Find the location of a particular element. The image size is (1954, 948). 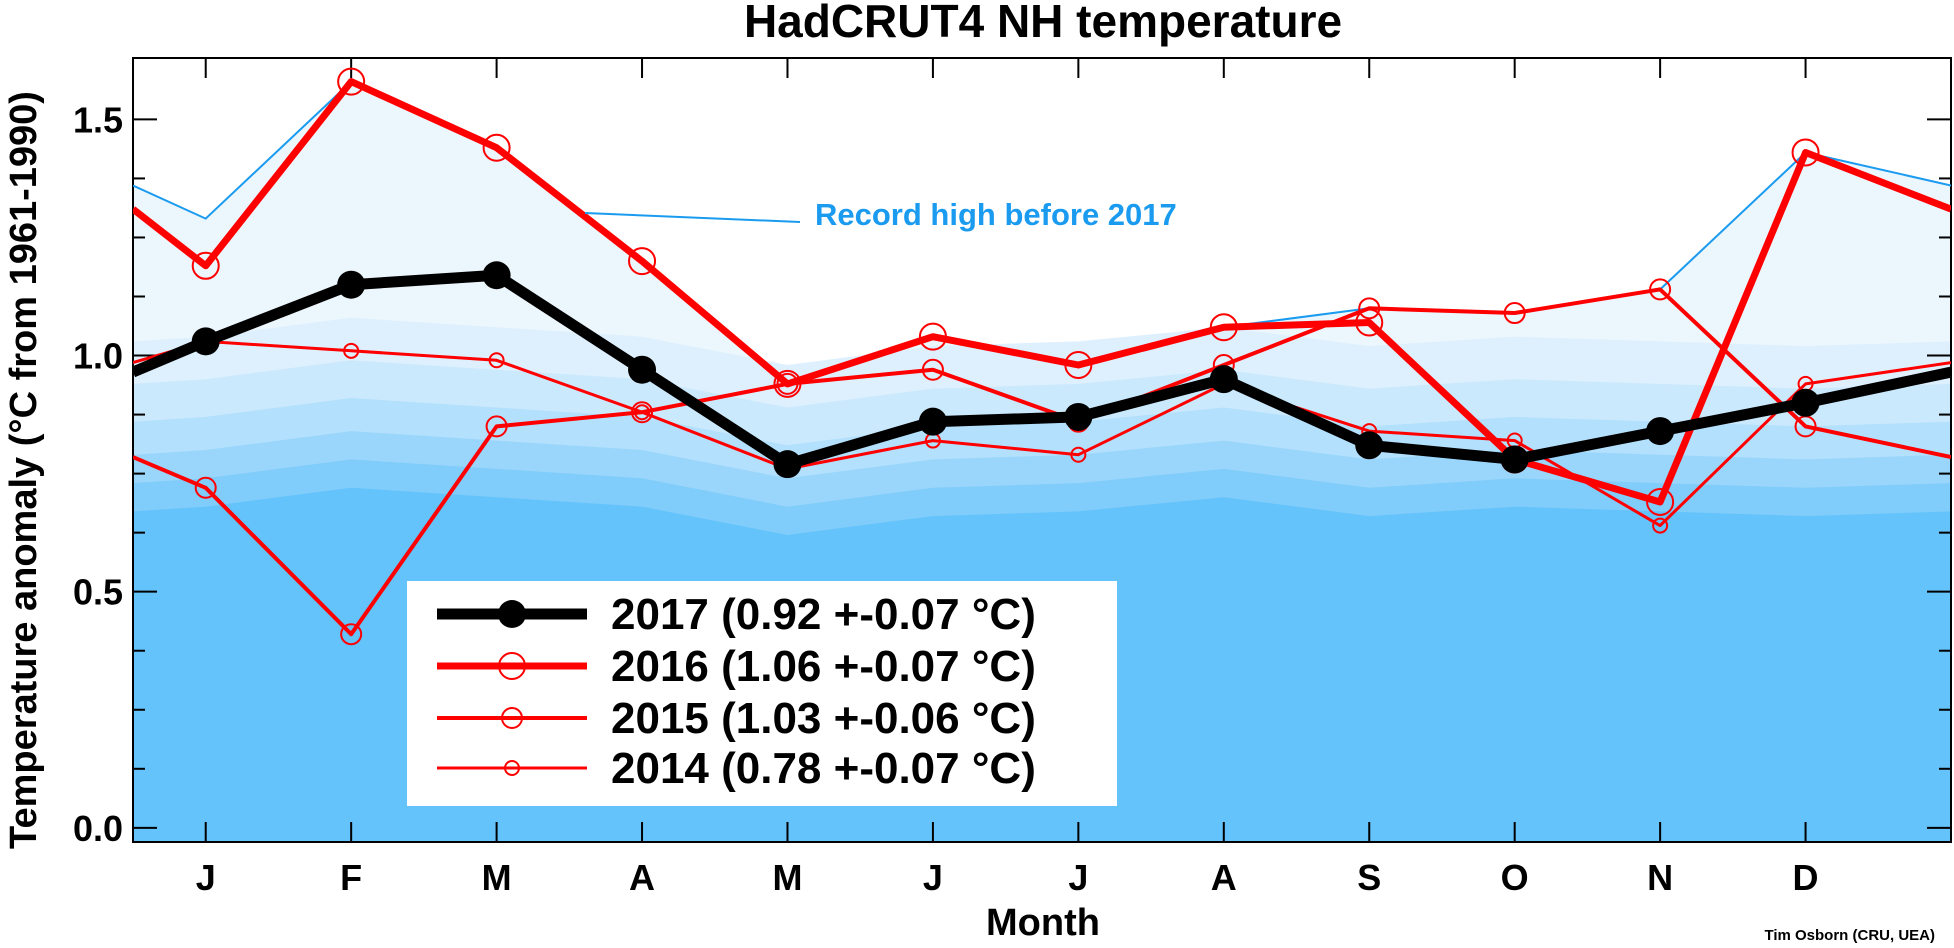

x-tick-label: D is located at coordinates (1806, 877).